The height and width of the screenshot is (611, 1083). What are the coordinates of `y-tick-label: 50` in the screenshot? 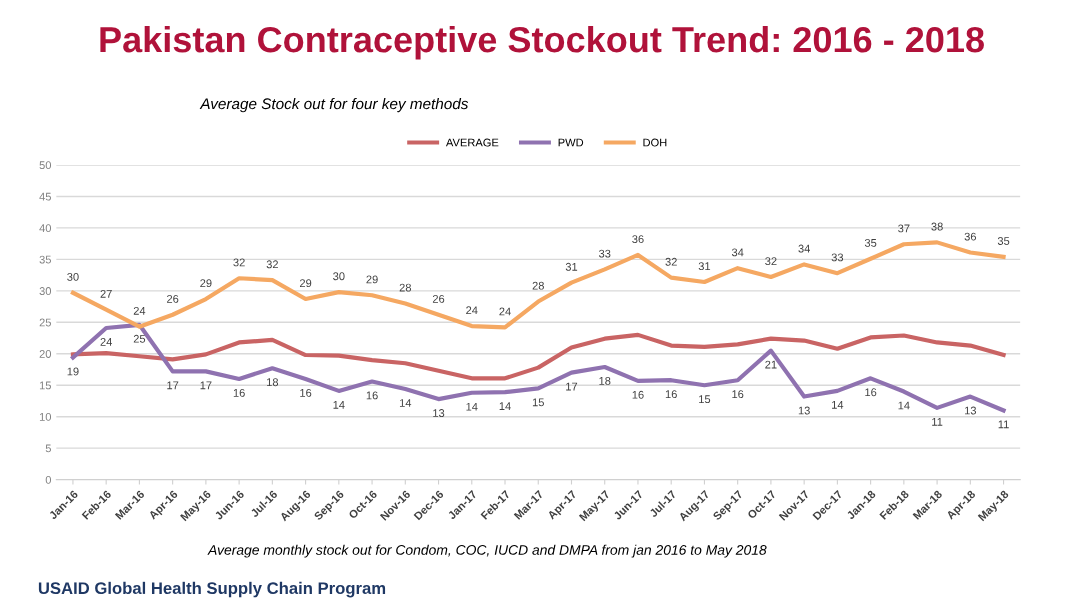 It's located at (45, 165).